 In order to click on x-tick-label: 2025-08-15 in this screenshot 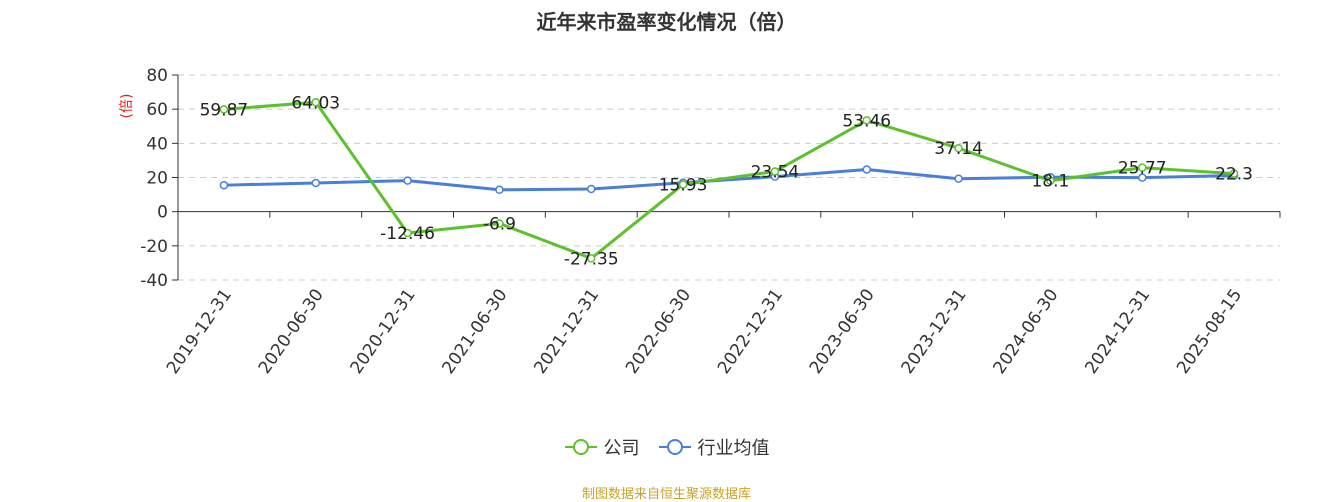, I will do `click(1209, 331)`.